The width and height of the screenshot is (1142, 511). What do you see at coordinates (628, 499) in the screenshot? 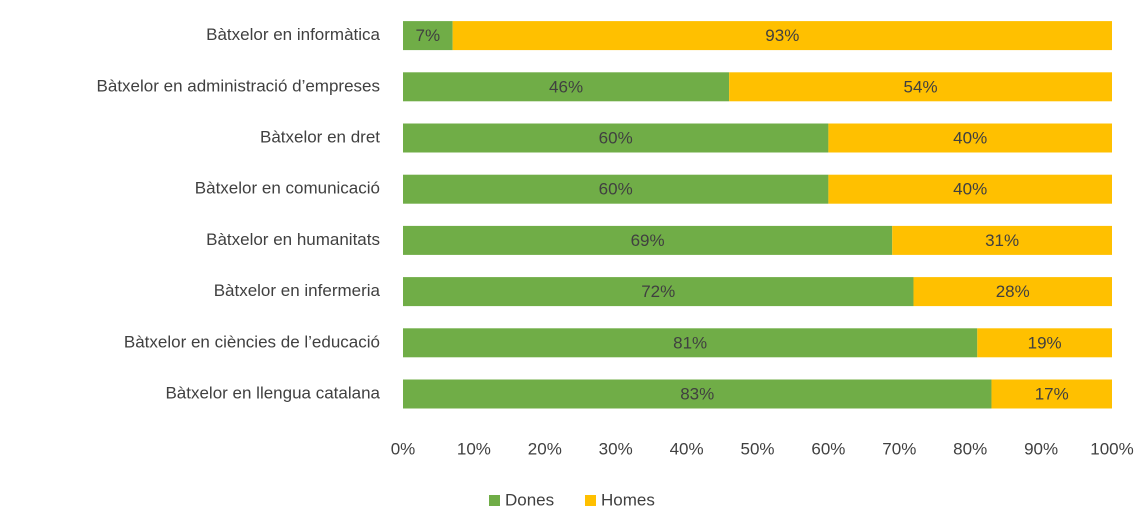
I see `legend-label: Homes` at bounding box center [628, 499].